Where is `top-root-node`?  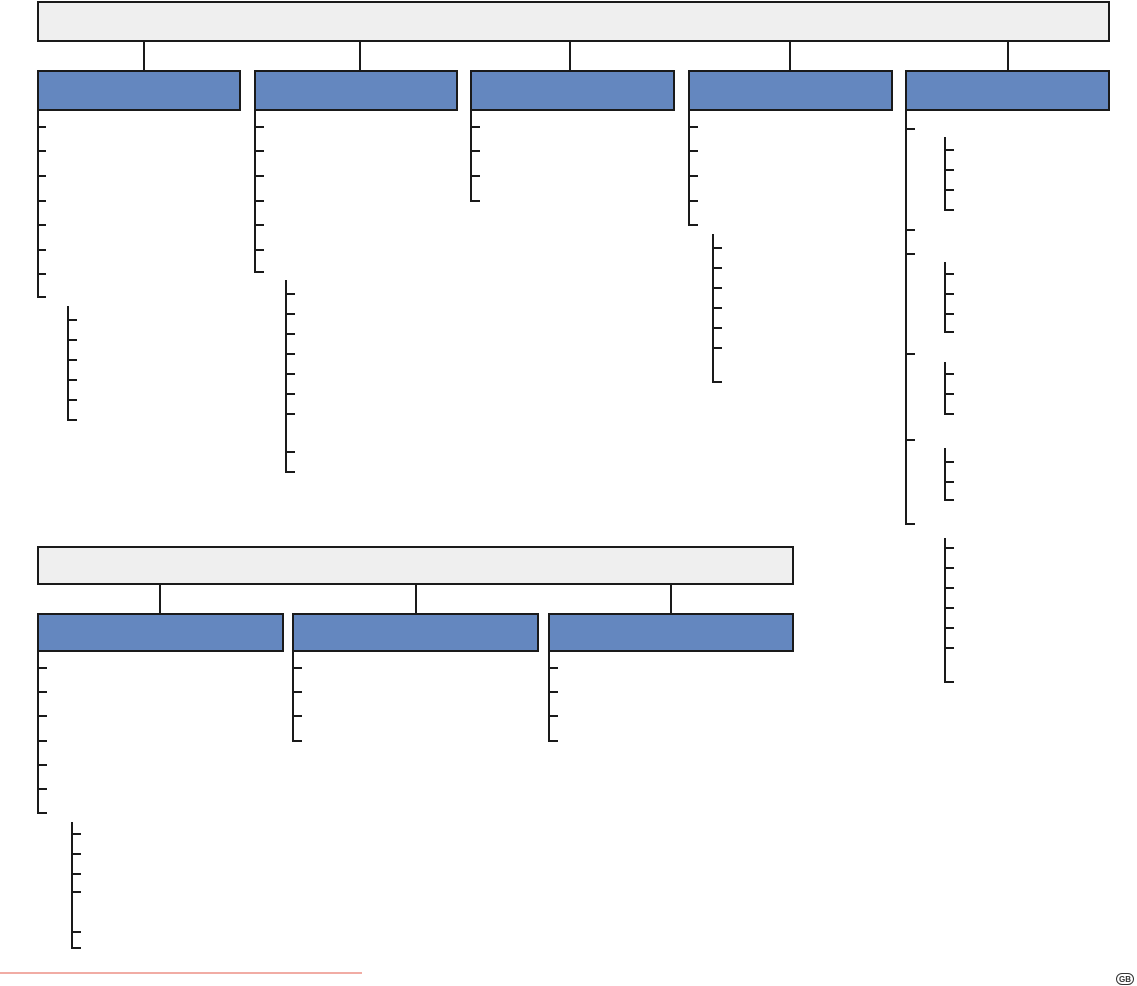
top-root-node is located at coordinates (573, 21).